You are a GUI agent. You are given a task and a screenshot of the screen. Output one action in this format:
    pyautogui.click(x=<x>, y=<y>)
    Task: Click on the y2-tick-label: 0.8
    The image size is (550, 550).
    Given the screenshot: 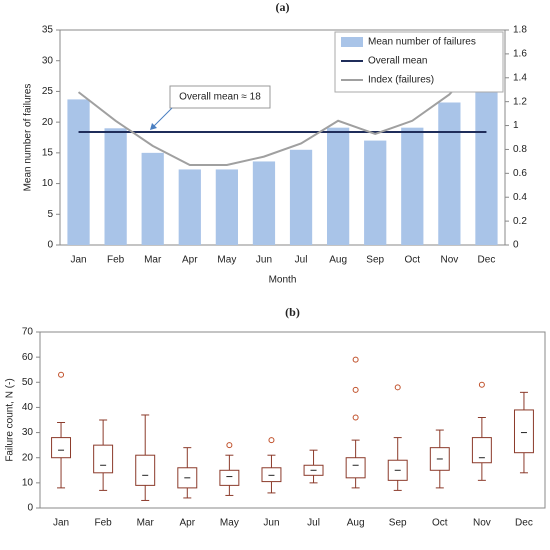 What is the action you would take?
    pyautogui.click(x=520, y=149)
    